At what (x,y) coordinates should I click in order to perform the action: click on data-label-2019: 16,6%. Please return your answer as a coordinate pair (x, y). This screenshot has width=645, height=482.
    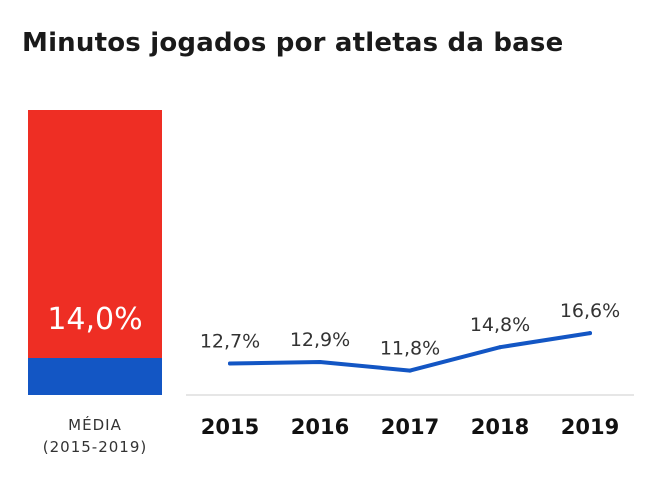
    Looking at the image, I should click on (590, 311).